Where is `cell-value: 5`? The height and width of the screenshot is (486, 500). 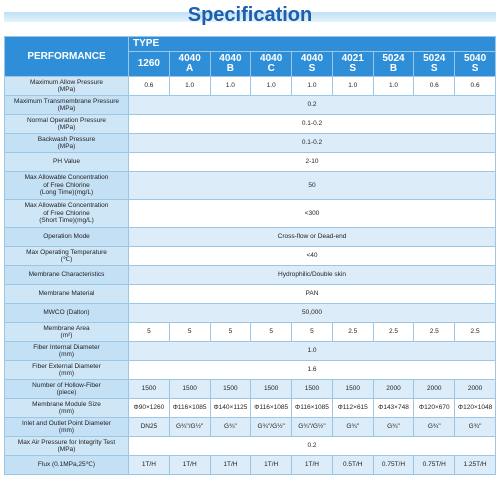 cell-value: 5 is located at coordinates (149, 332).